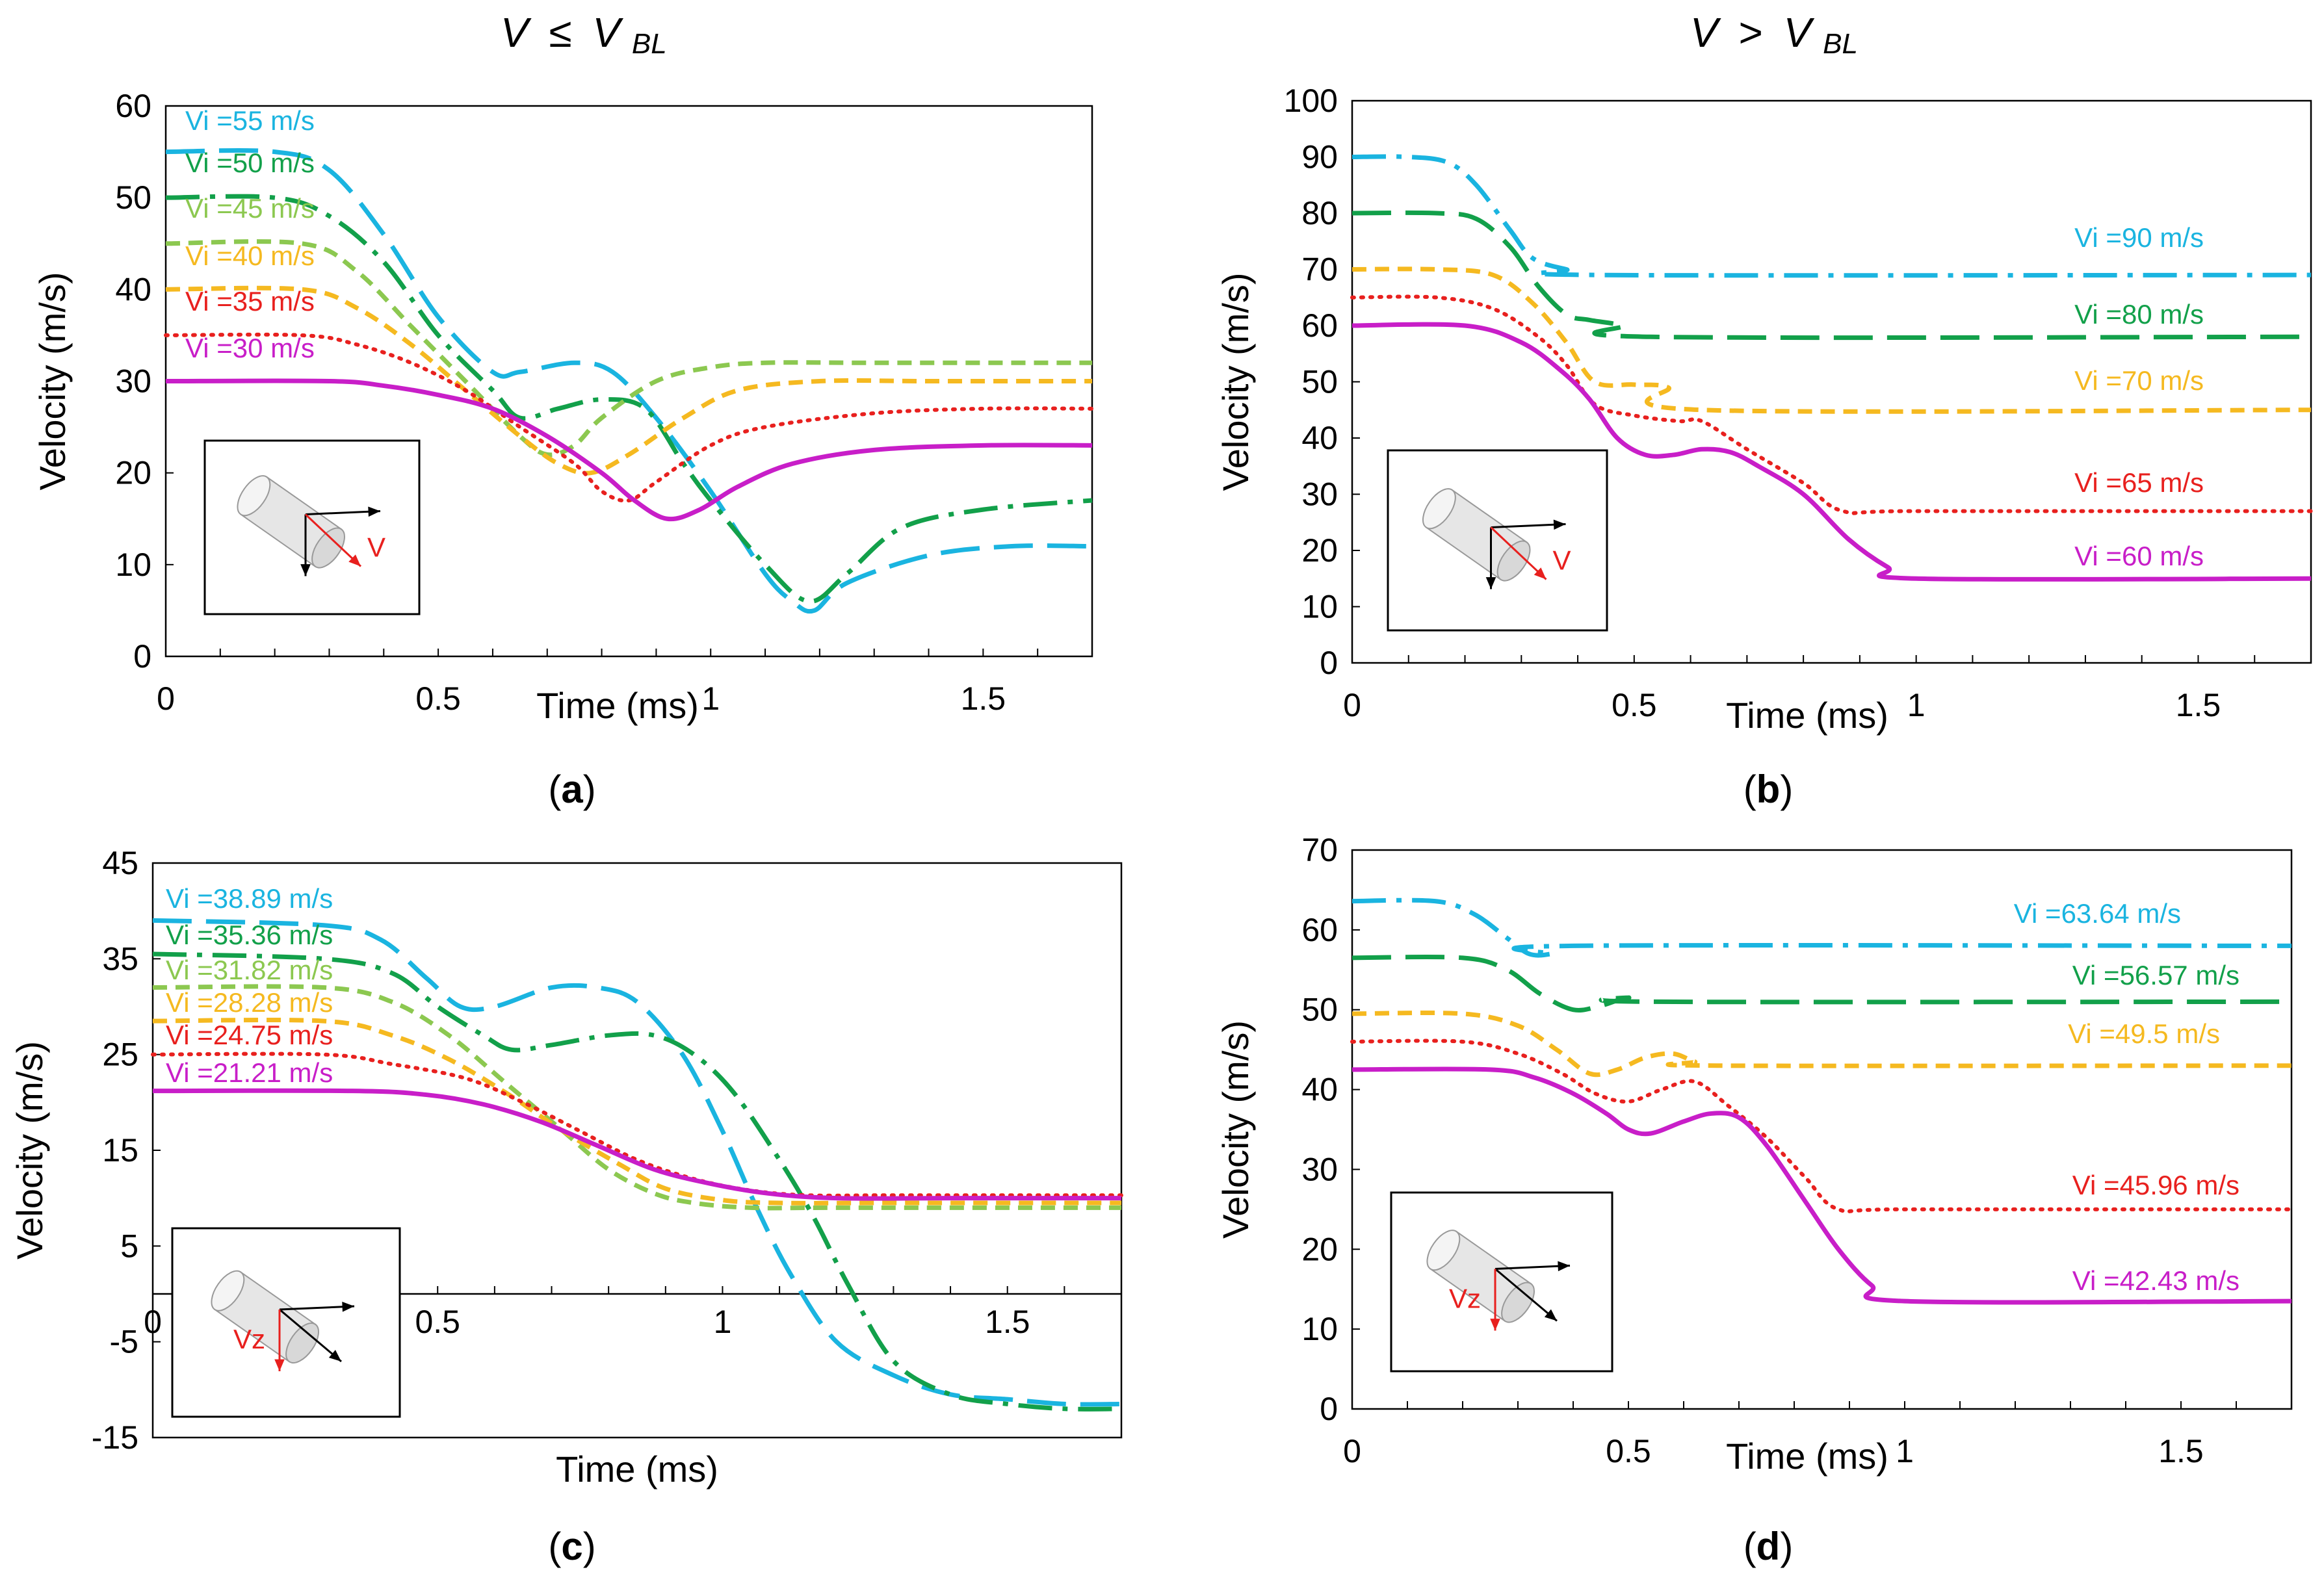 The image size is (2324, 1587). I want to click on header-right: V > V BL, so click(1774, 34).